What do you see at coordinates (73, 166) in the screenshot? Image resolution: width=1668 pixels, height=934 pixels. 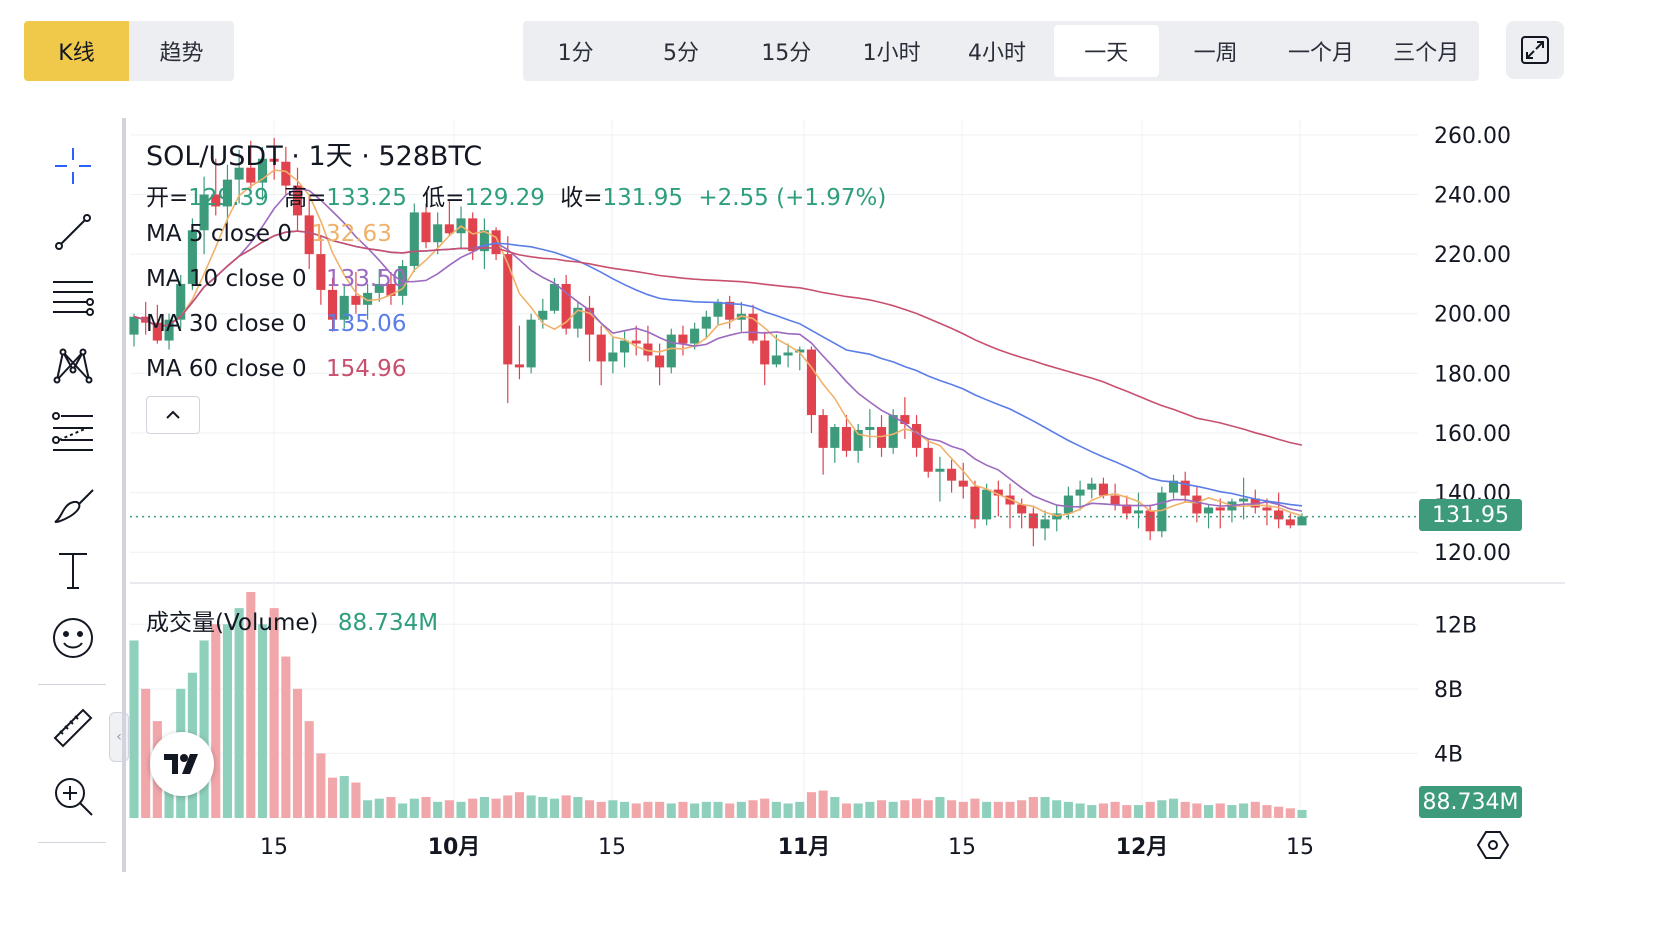 I see `crosshair-tool` at bounding box center [73, 166].